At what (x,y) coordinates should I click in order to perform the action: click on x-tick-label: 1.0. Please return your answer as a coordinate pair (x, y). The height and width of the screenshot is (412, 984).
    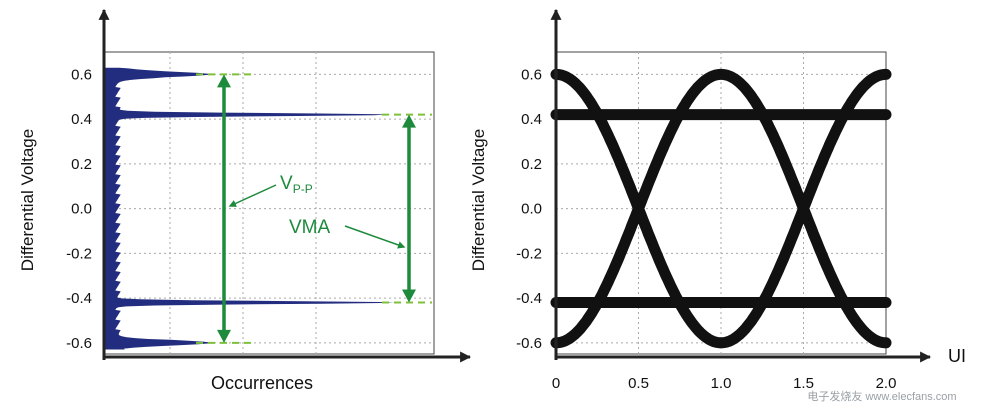
    Looking at the image, I should click on (721, 383).